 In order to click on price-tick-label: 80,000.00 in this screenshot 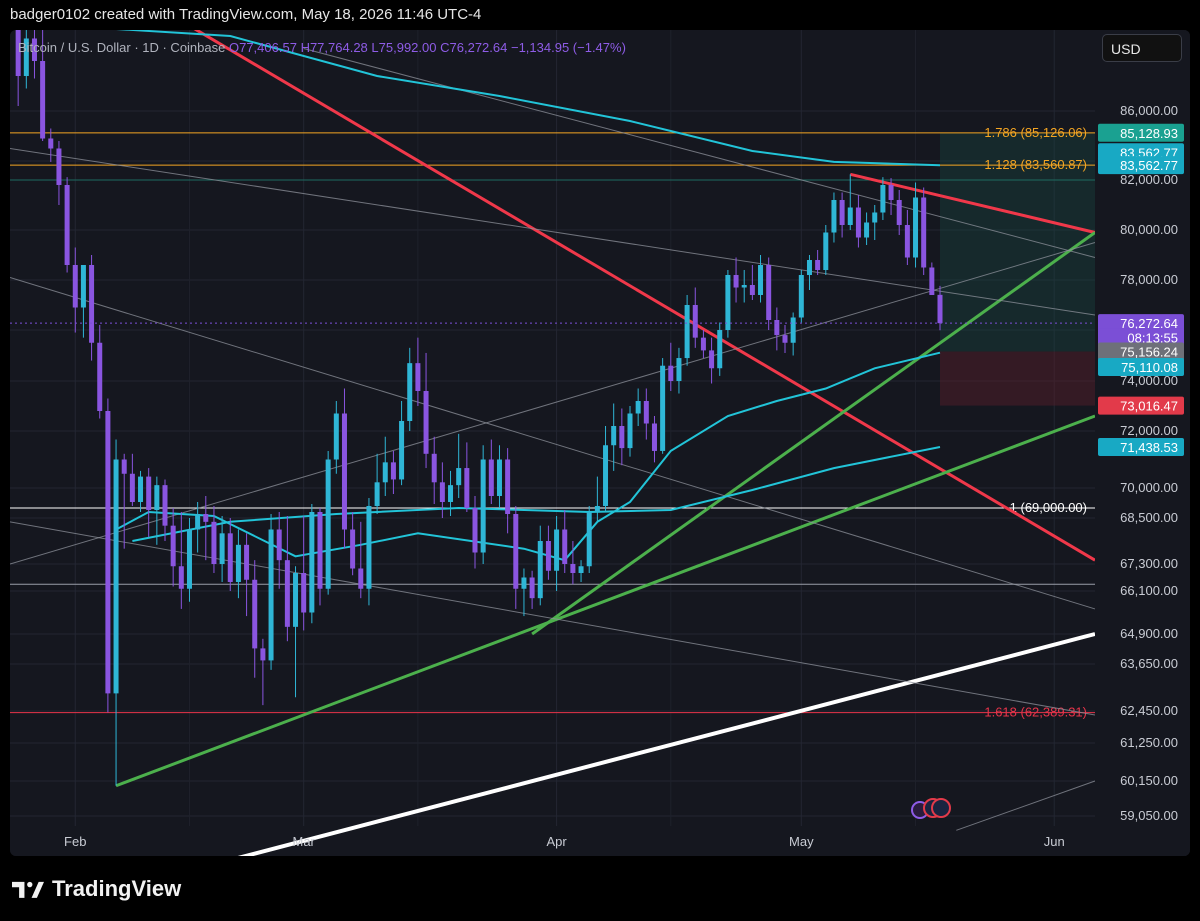, I will do `click(1149, 229)`.